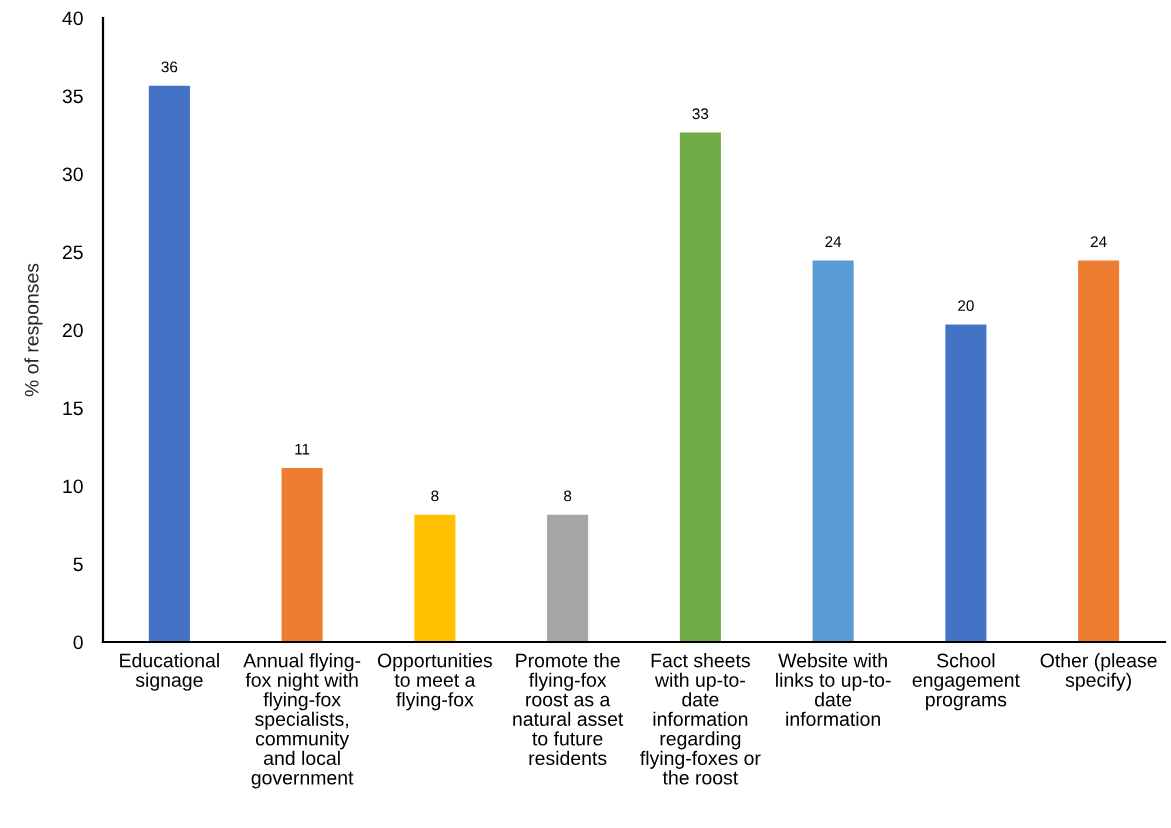  Describe the element at coordinates (72, 174) in the screenshot. I see `y-tick-label: 30` at that location.